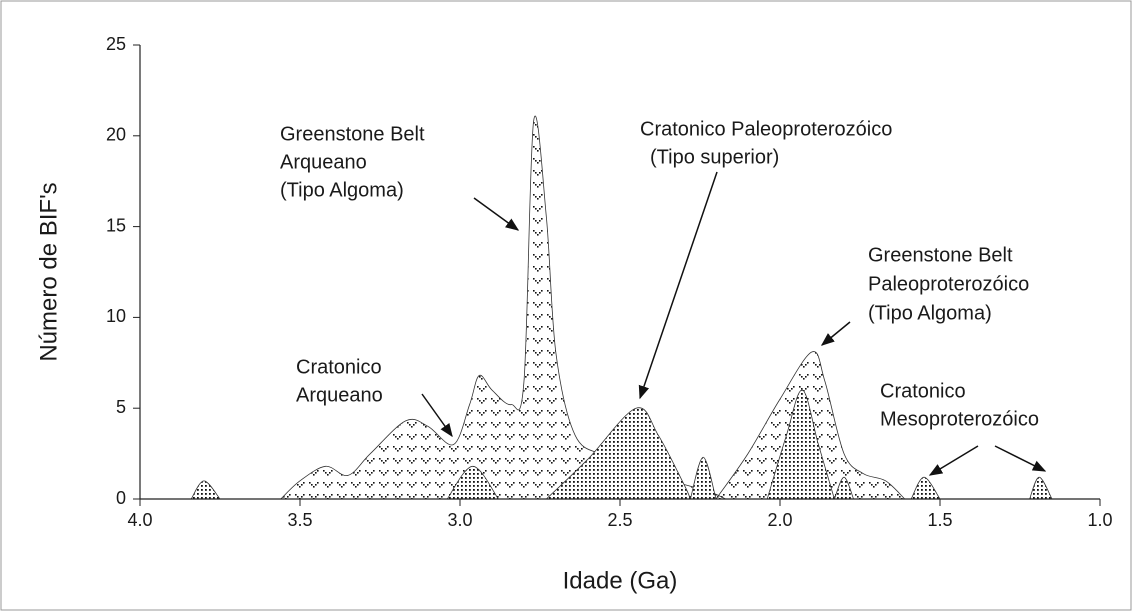 The height and width of the screenshot is (612, 1133). I want to click on annotation: (Tipo superior), so click(714, 157).